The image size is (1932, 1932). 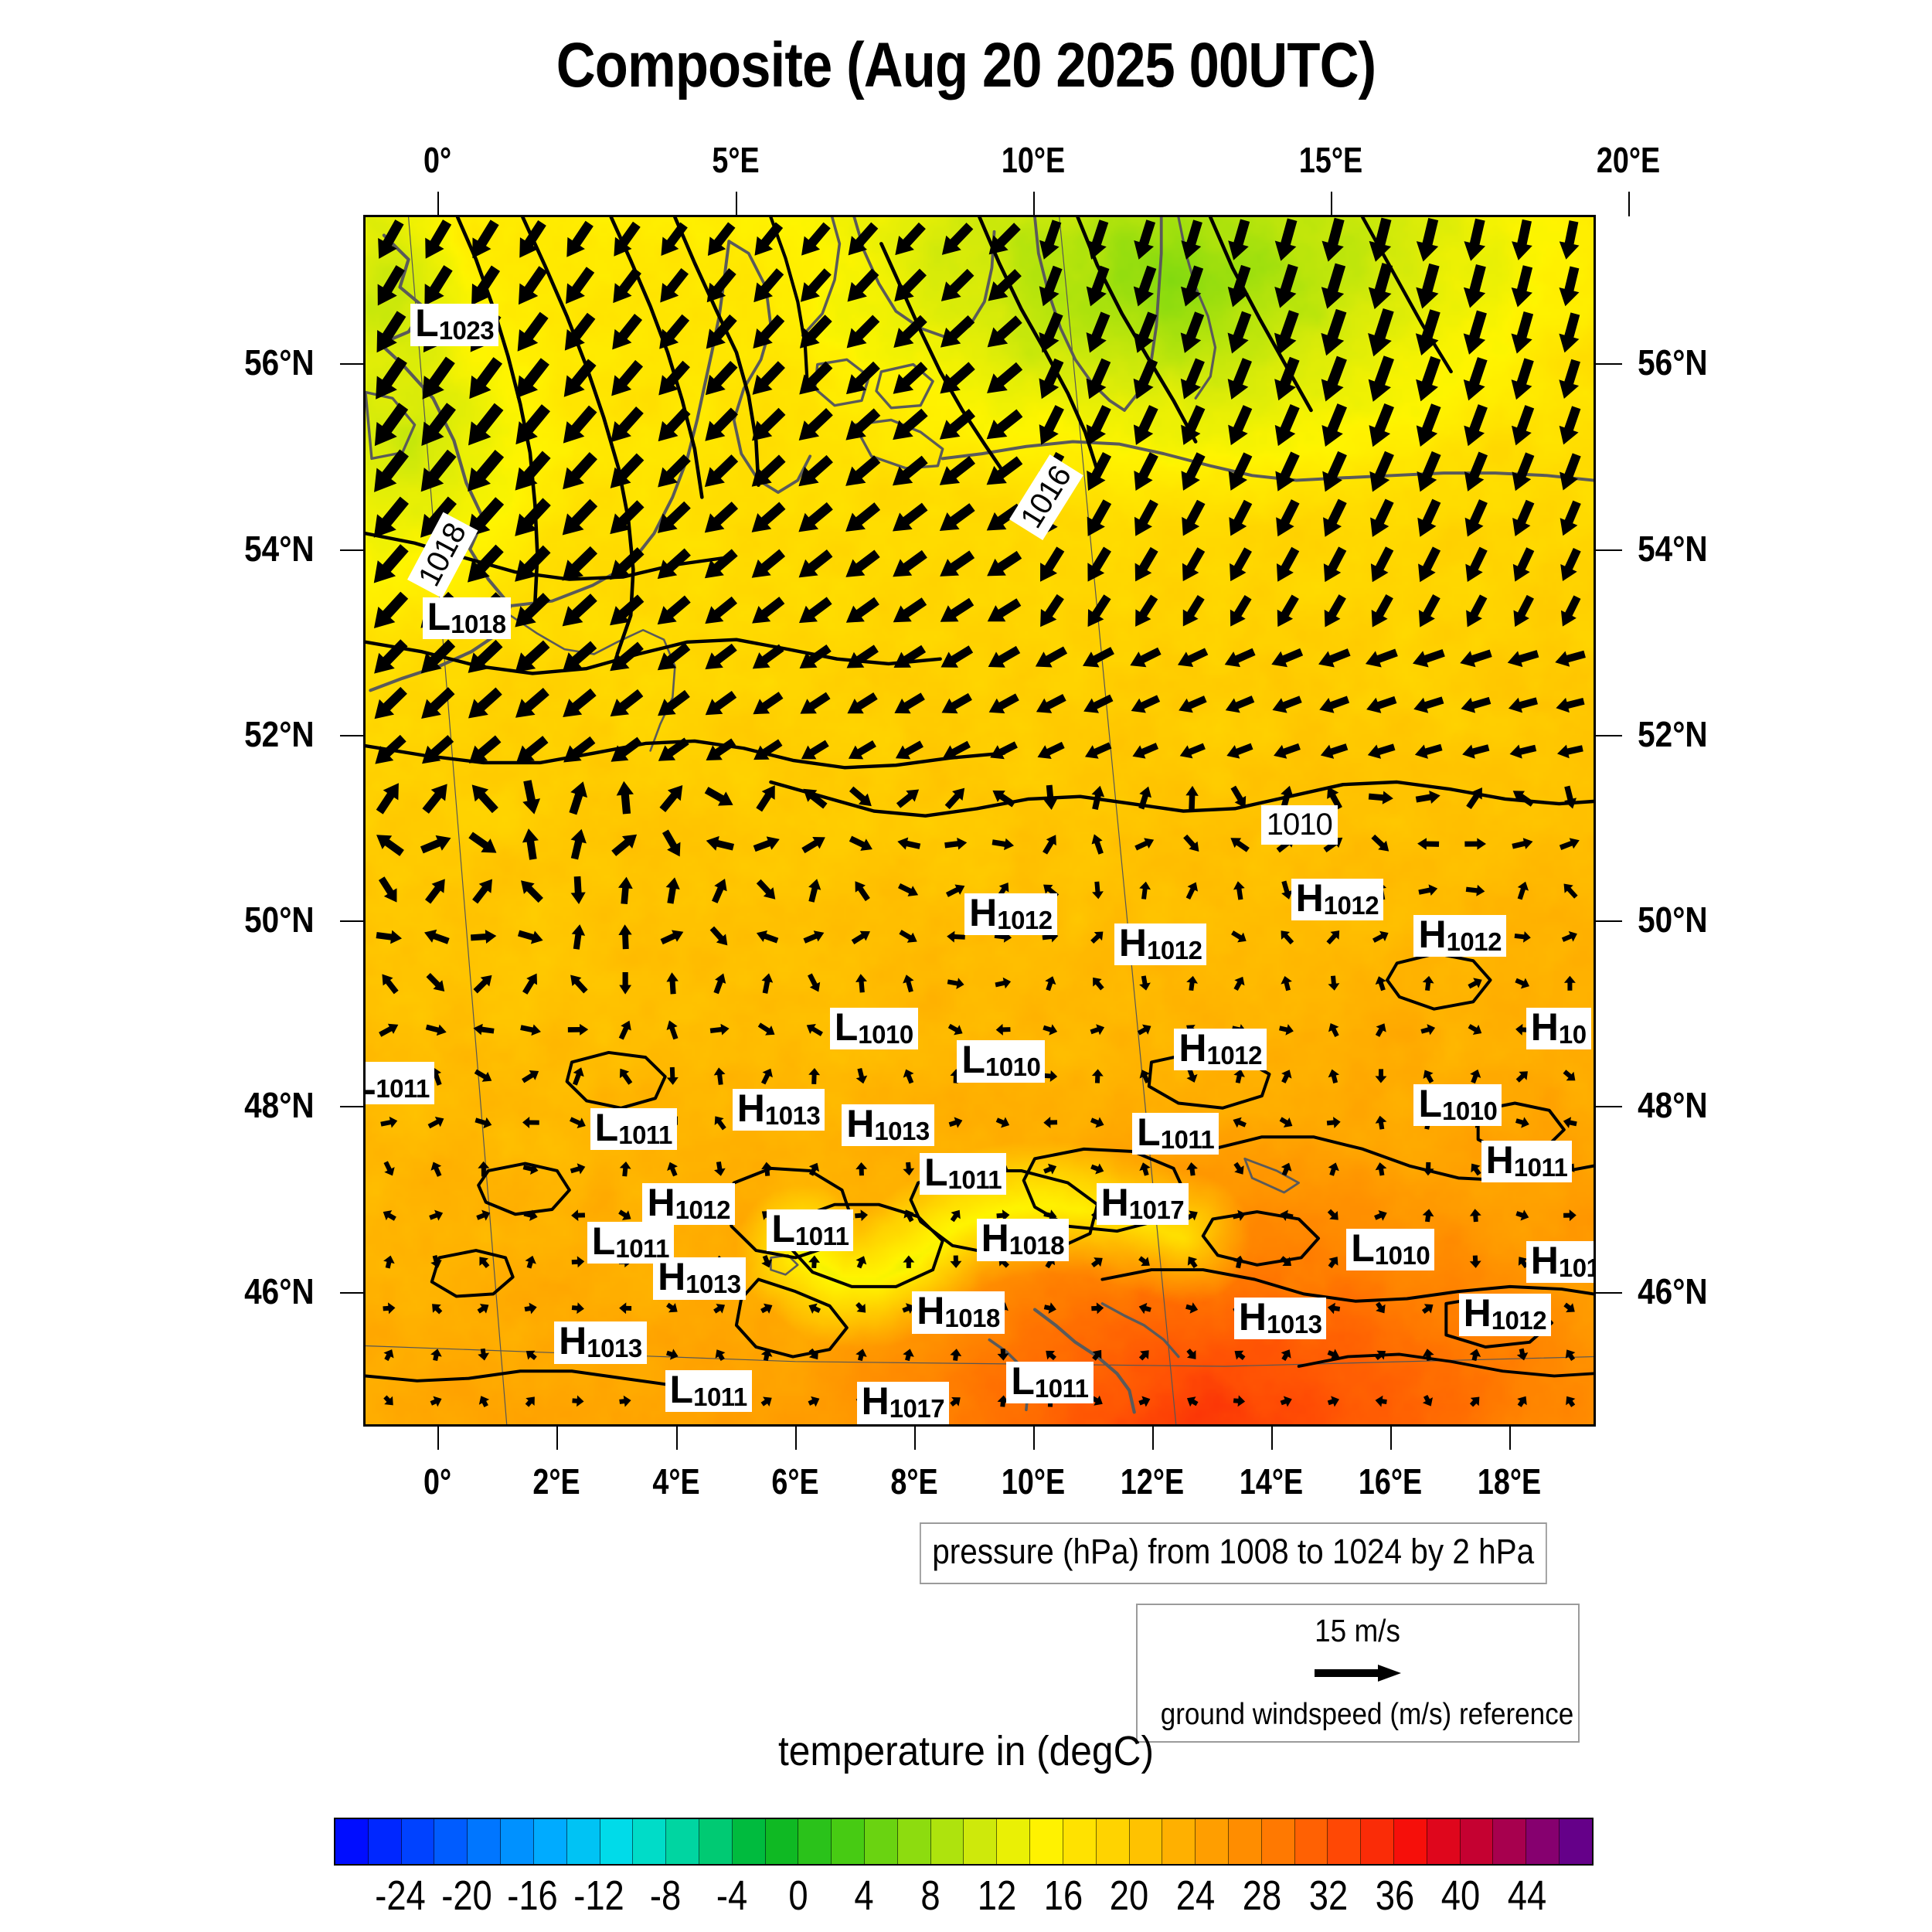 I want to click on colorbar-tick-label: 12, so click(x=997, y=1896).